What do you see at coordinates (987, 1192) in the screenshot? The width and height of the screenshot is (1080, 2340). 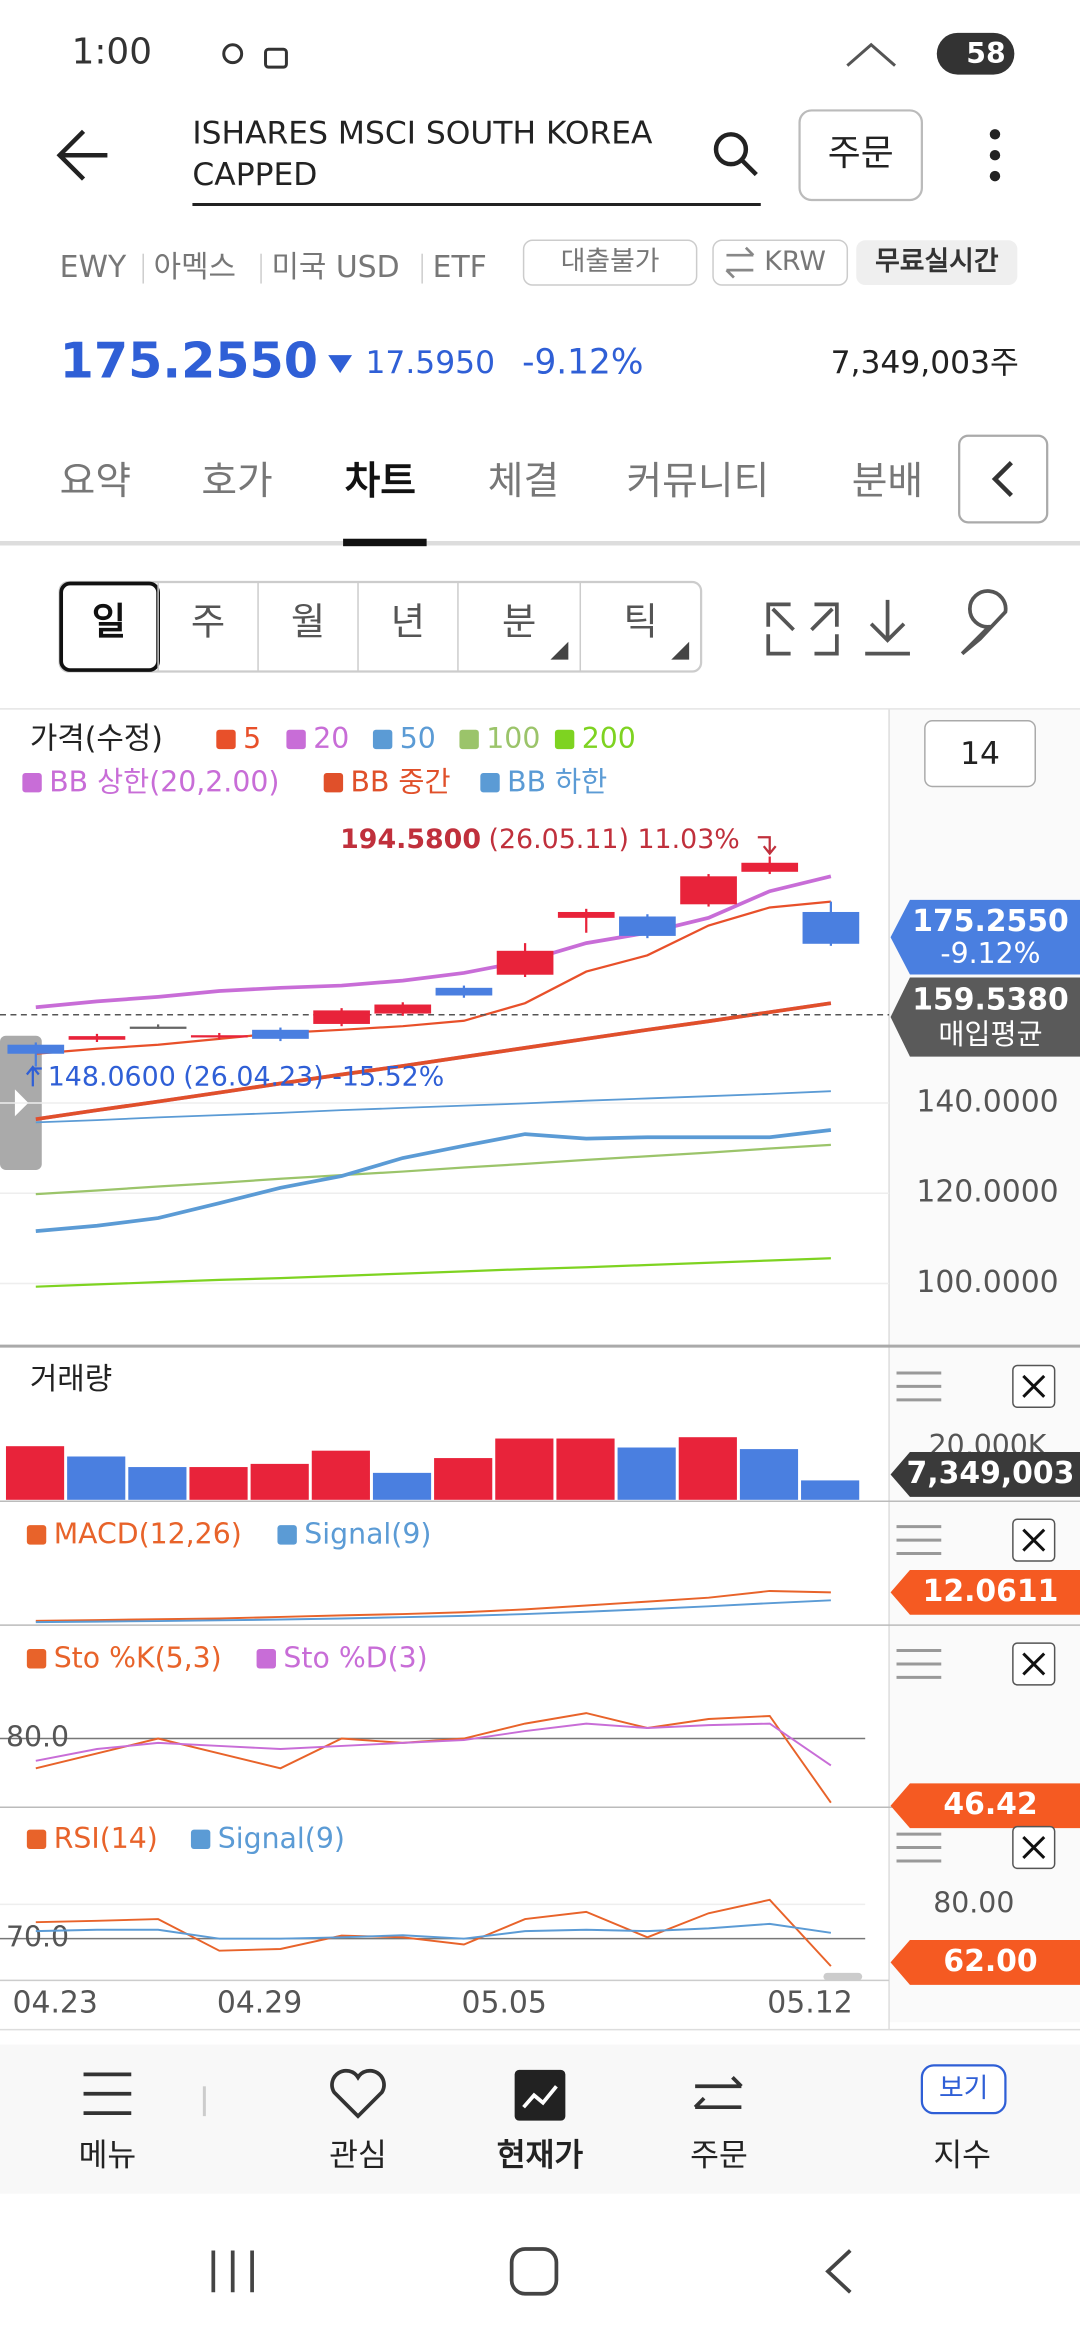 I see `y-tick-label: 120.0000` at bounding box center [987, 1192].